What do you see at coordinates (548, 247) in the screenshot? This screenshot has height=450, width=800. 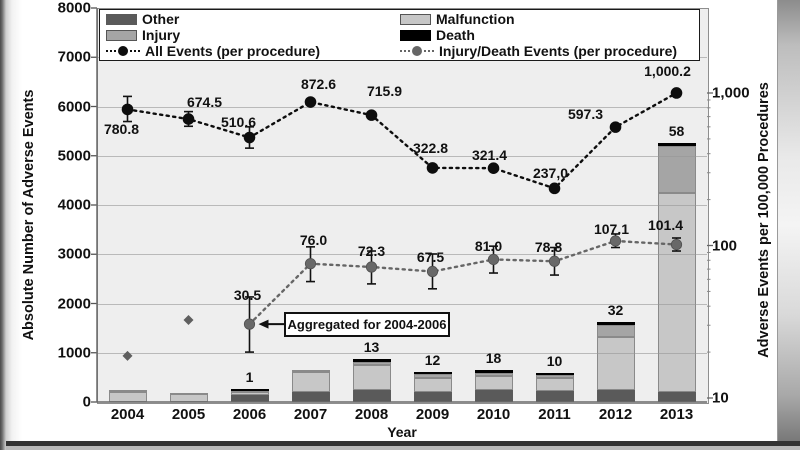 I see `point-label: 78.8` at bounding box center [548, 247].